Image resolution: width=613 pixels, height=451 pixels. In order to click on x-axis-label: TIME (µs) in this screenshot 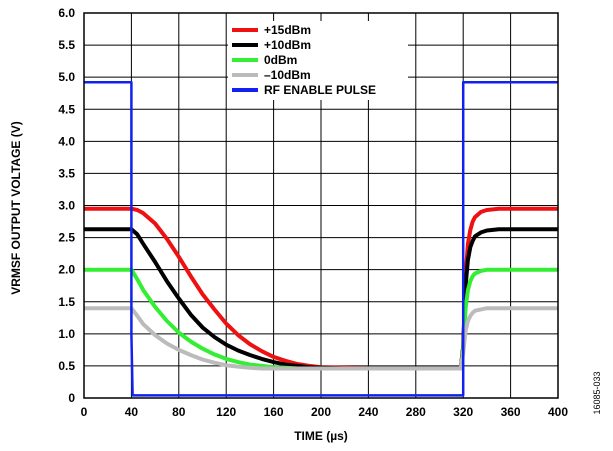, I will do `click(321, 436)`.